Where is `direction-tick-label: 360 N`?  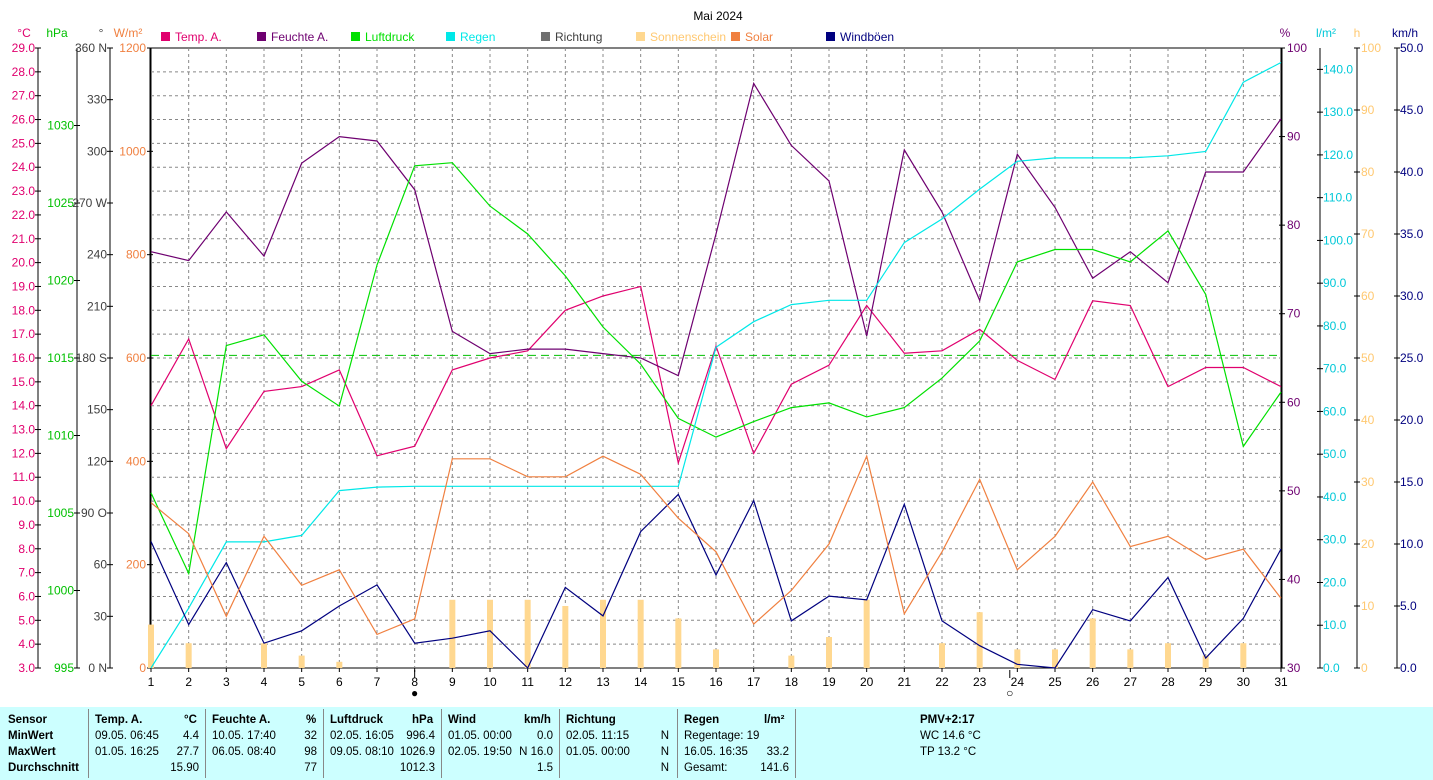 direction-tick-label: 360 N is located at coordinates (91, 48).